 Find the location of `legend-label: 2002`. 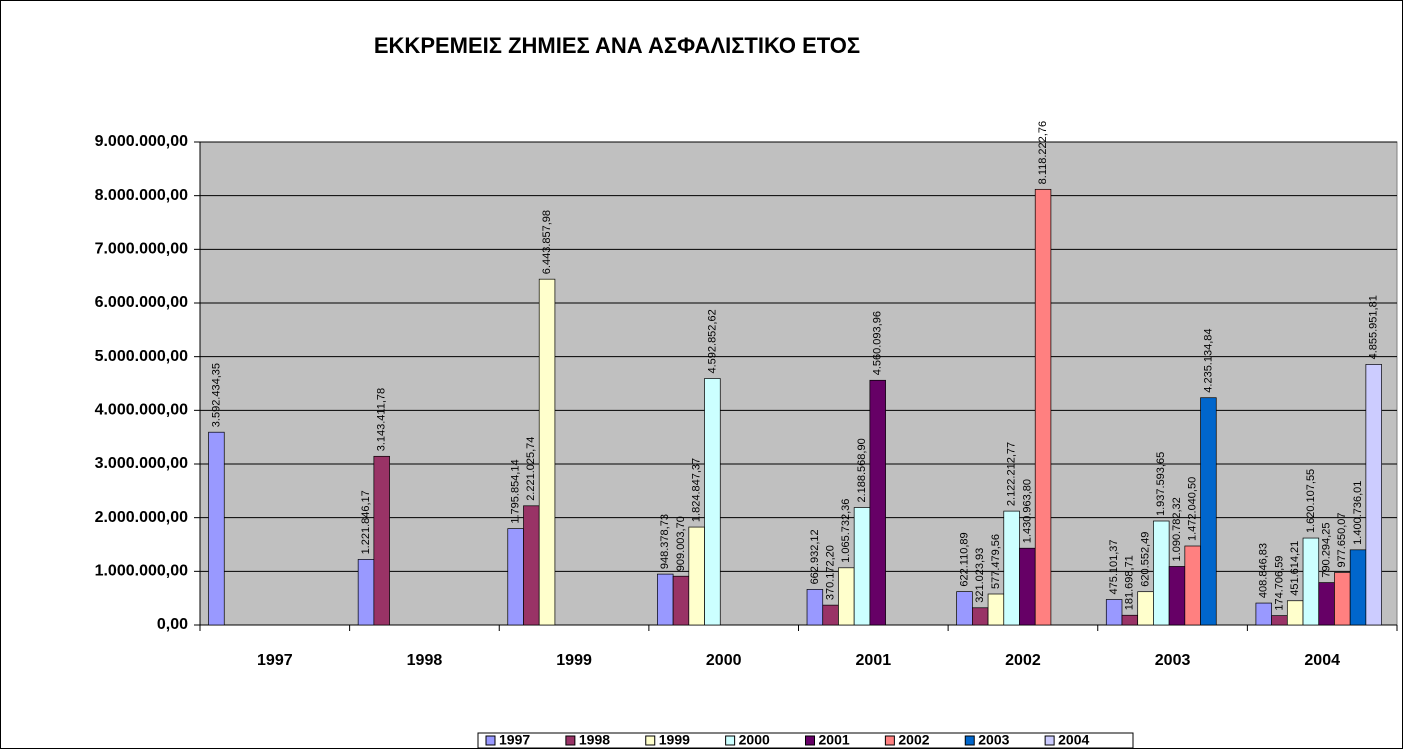

legend-label: 2002 is located at coordinates (913, 740).